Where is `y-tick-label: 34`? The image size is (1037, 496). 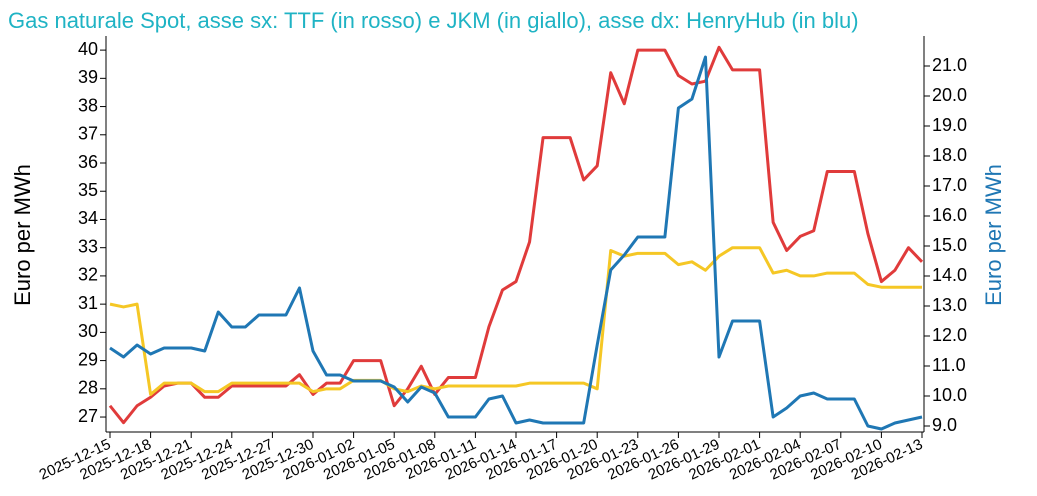
y-tick-label: 34 is located at coordinates (88, 218).